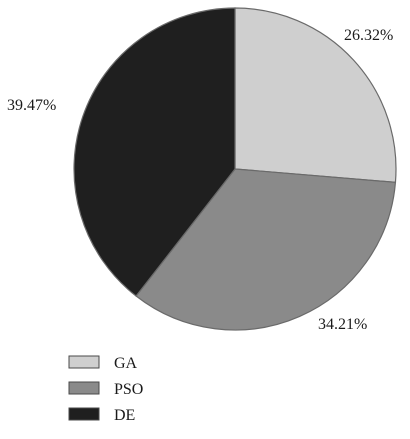 This screenshot has height=439, width=410. Describe the element at coordinates (128, 389) in the screenshot. I see `legend-label-pso: PSO` at that location.